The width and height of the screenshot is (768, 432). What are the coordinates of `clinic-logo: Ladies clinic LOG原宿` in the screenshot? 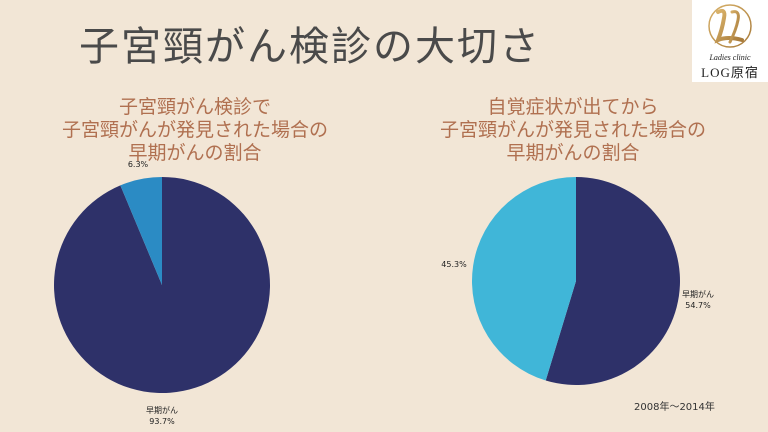 It's located at (730, 41).